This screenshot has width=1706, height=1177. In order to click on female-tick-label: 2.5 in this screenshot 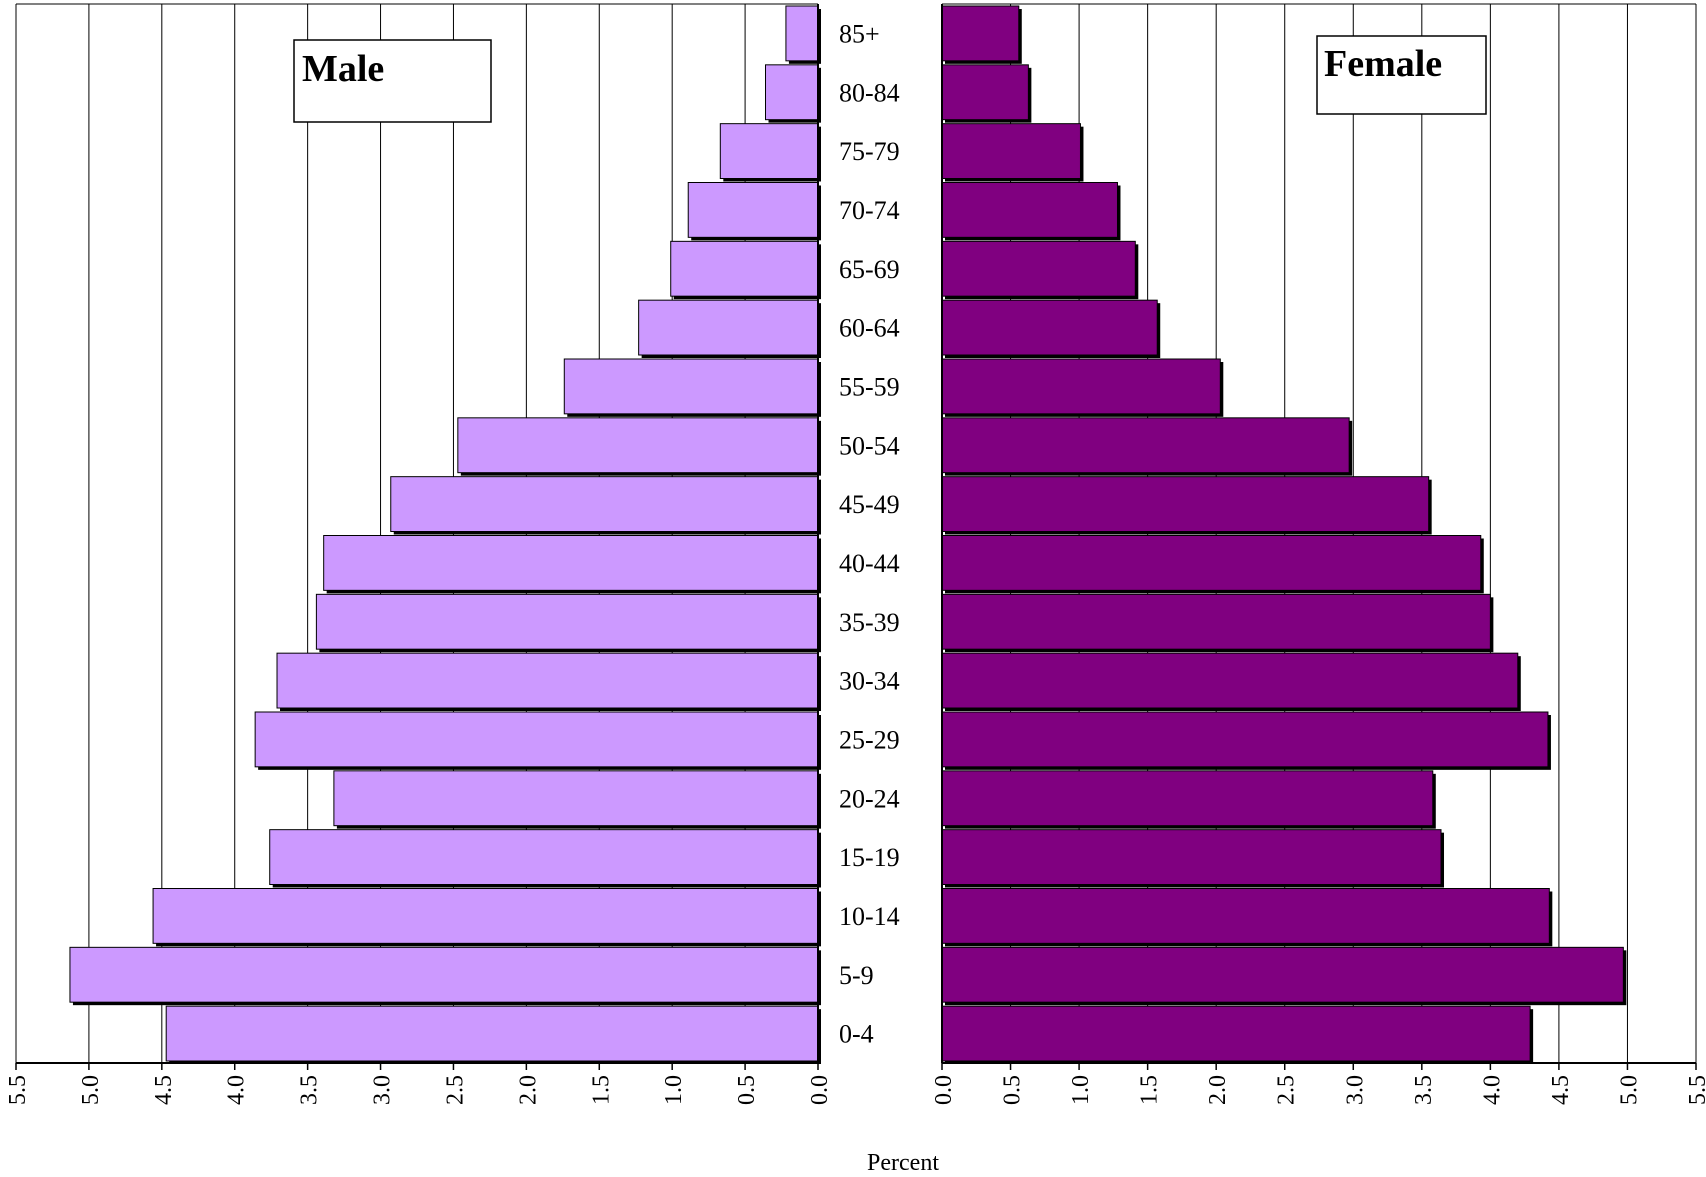, I will do `click(1287, 1090)`.